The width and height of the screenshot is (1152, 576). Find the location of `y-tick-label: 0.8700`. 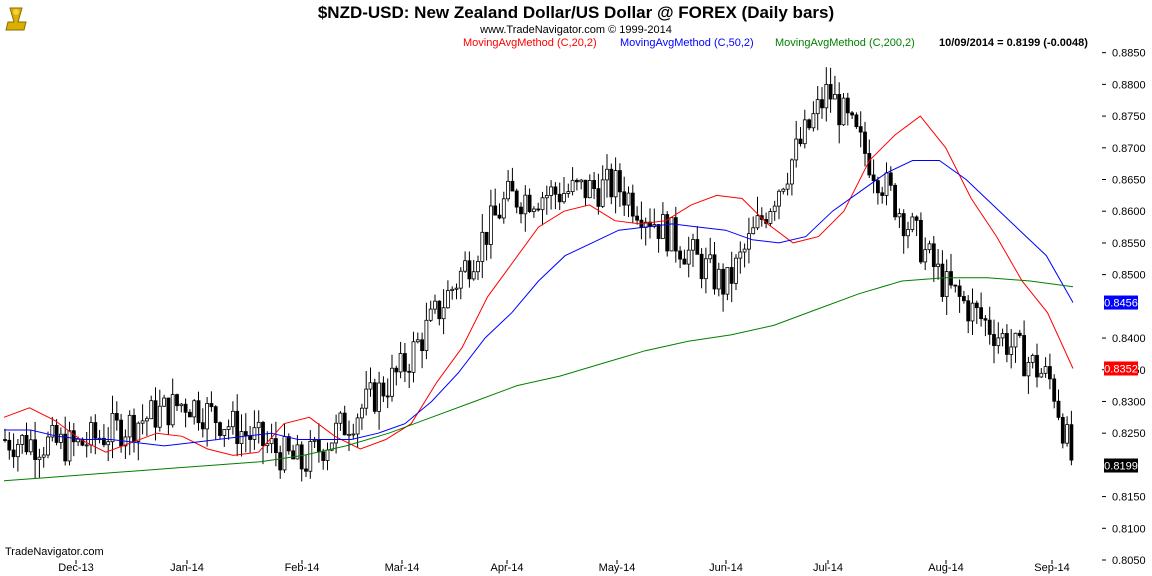

y-tick-label: 0.8700 is located at coordinates (1129, 149).